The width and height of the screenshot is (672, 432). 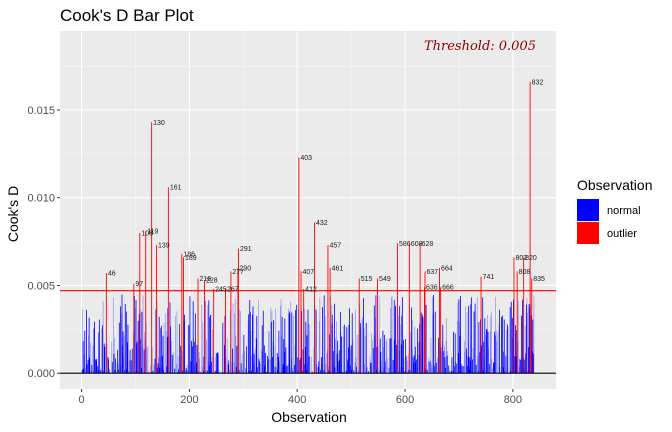 What do you see at coordinates (311, 289) in the screenshot?
I see `outlier-label: 412` at bounding box center [311, 289].